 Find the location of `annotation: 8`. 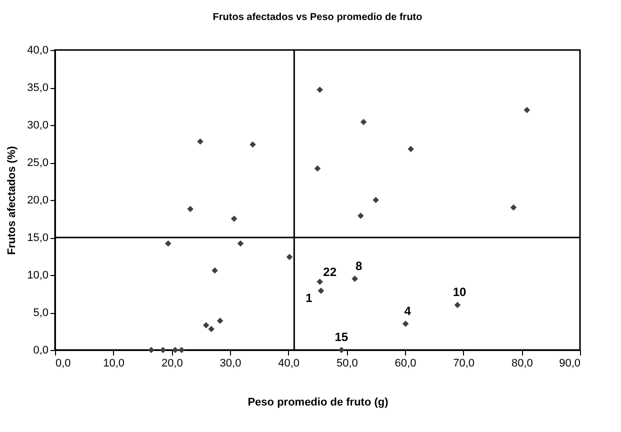

annotation: 8 is located at coordinates (358, 265).